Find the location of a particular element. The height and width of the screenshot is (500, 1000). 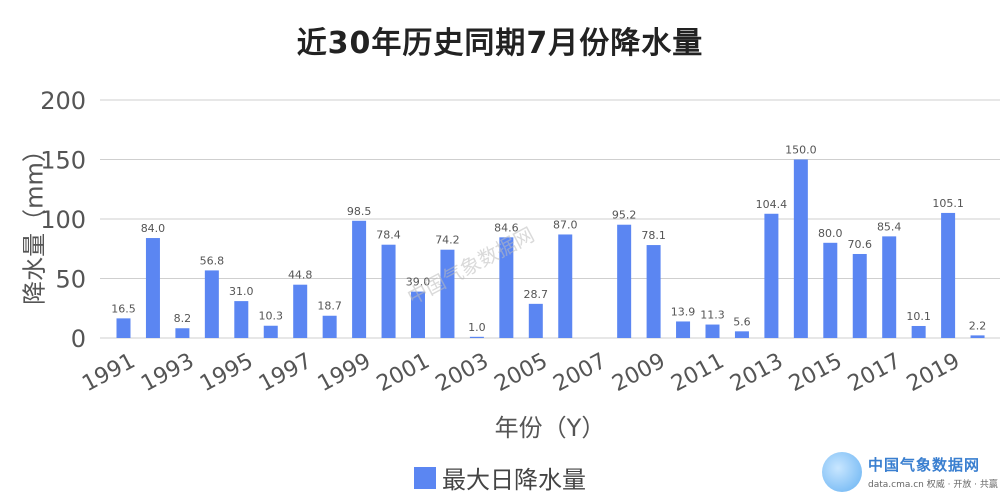

data-label: 16.5 is located at coordinates (123, 308).